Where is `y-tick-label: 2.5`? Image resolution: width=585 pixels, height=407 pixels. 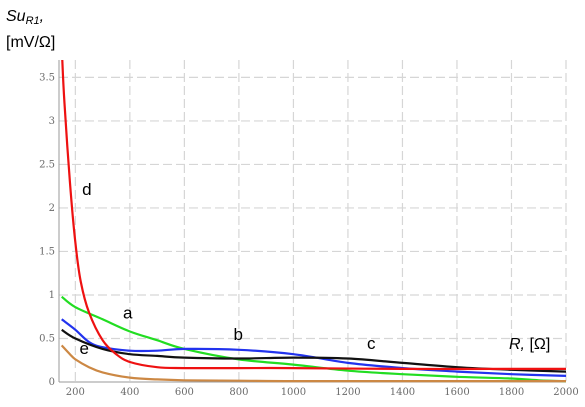 y-tick-label: 2.5 is located at coordinates (47, 164).